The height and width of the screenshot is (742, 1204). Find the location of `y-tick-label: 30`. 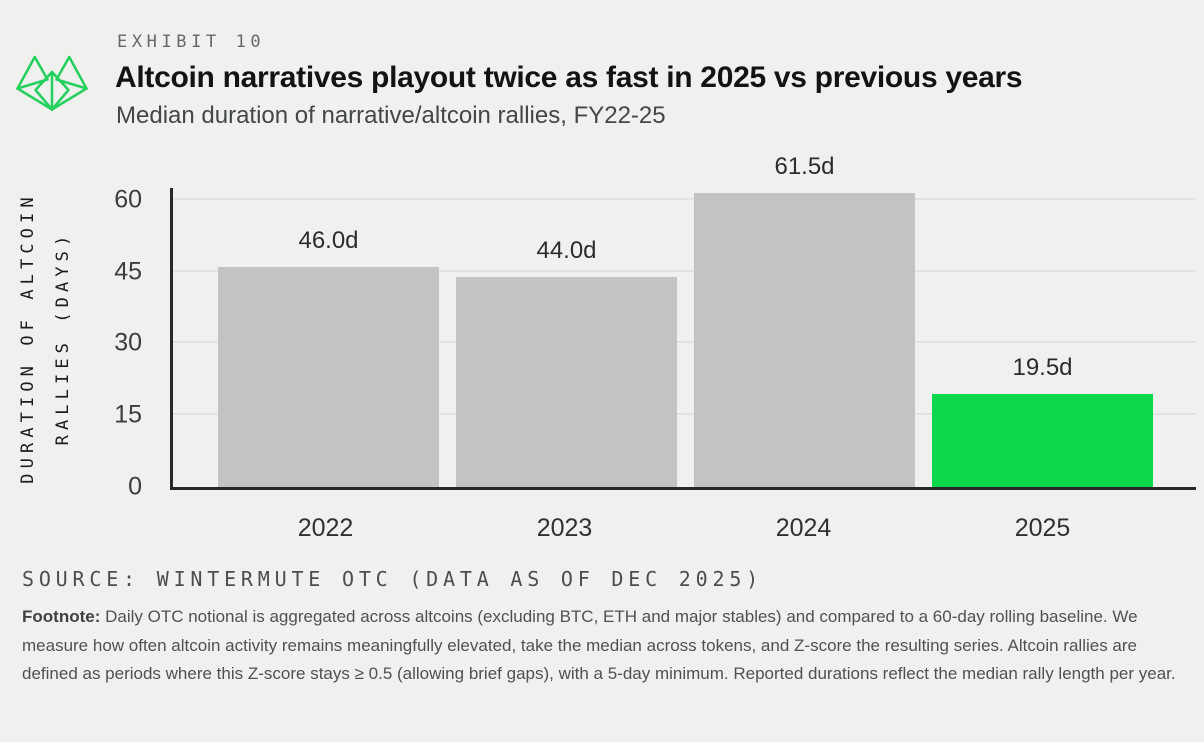

y-tick-label: 30 is located at coordinates (128, 342).